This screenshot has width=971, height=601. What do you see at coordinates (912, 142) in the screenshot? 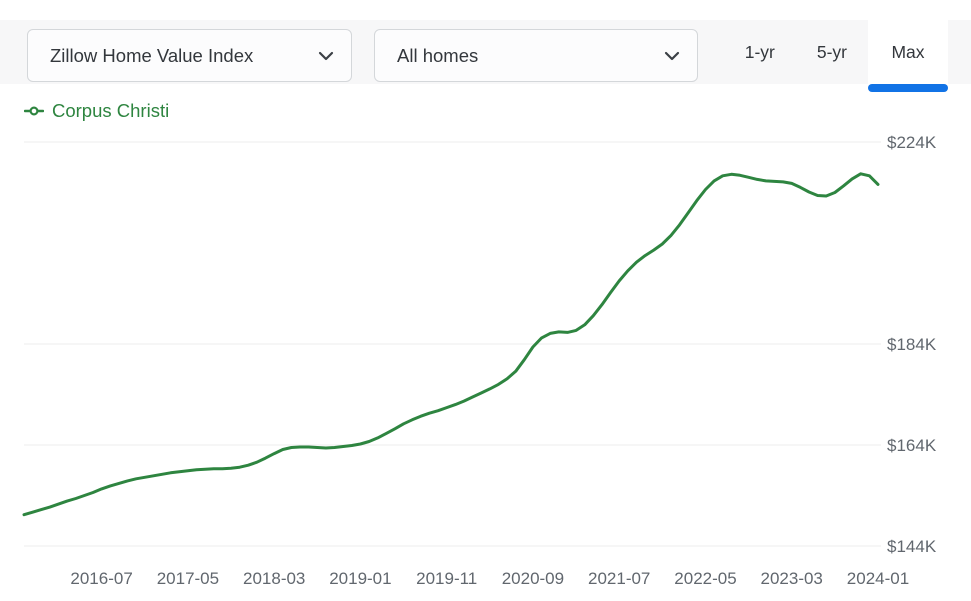
I see `y-tick-label: $224K` at bounding box center [912, 142].